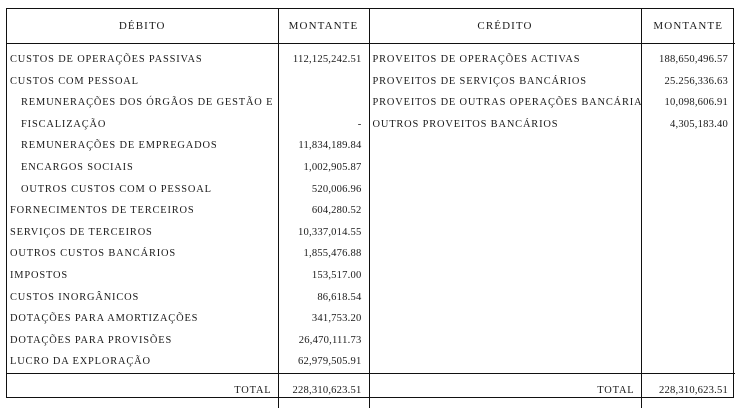 The width and height of the screenshot is (740, 410). What do you see at coordinates (688, 26) in the screenshot?
I see `column-header-credito-montante: MONTANTE` at bounding box center [688, 26].